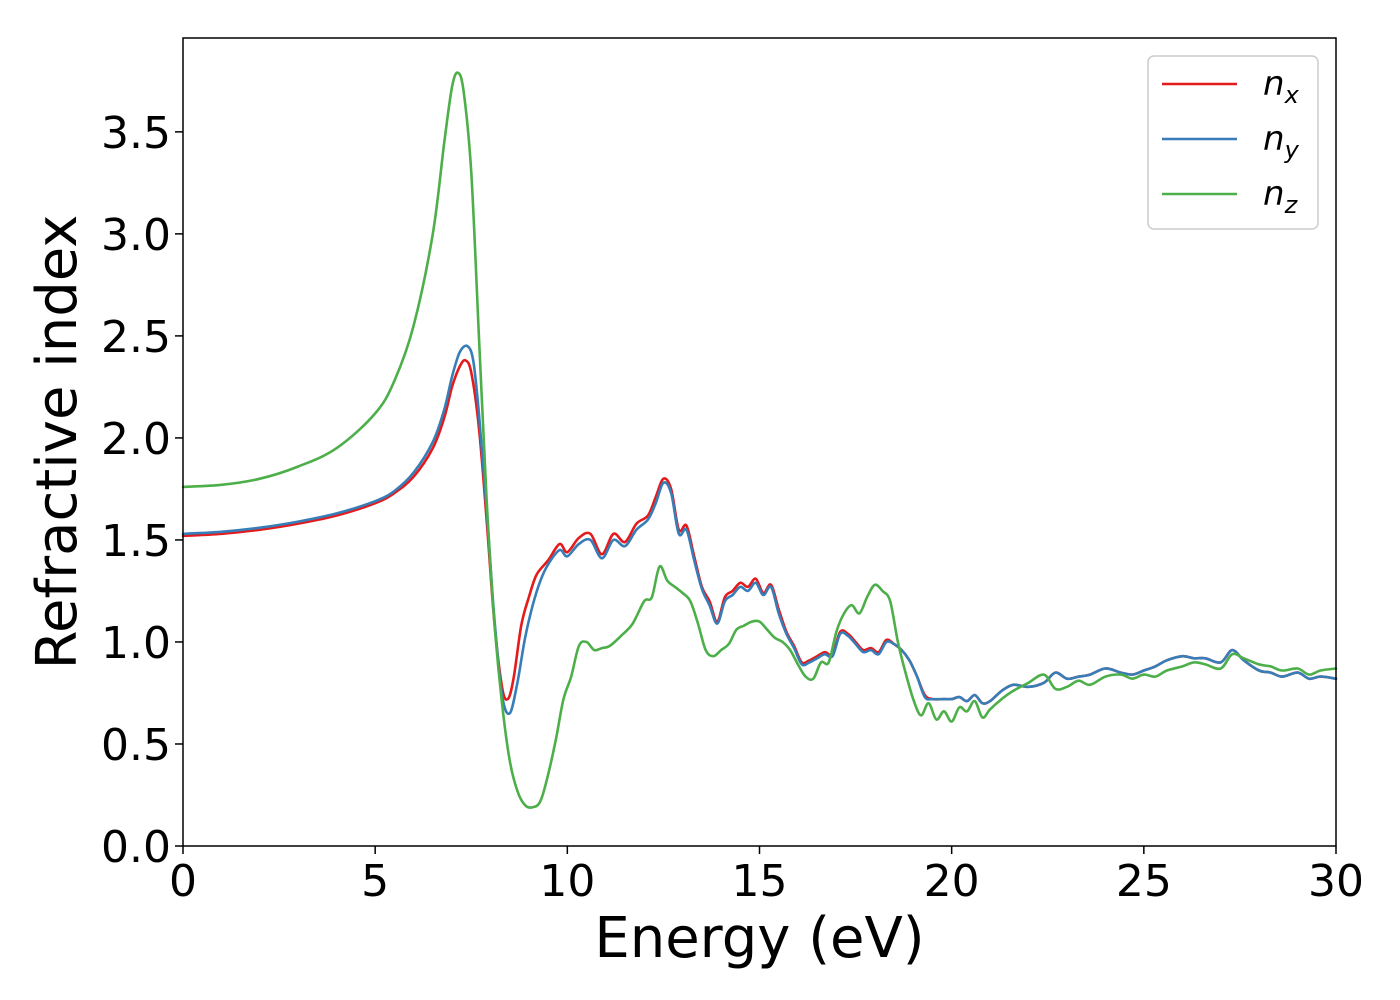  What do you see at coordinates (136, 643) in the screenshot?
I see `y-tick-label: 1.0` at bounding box center [136, 643].